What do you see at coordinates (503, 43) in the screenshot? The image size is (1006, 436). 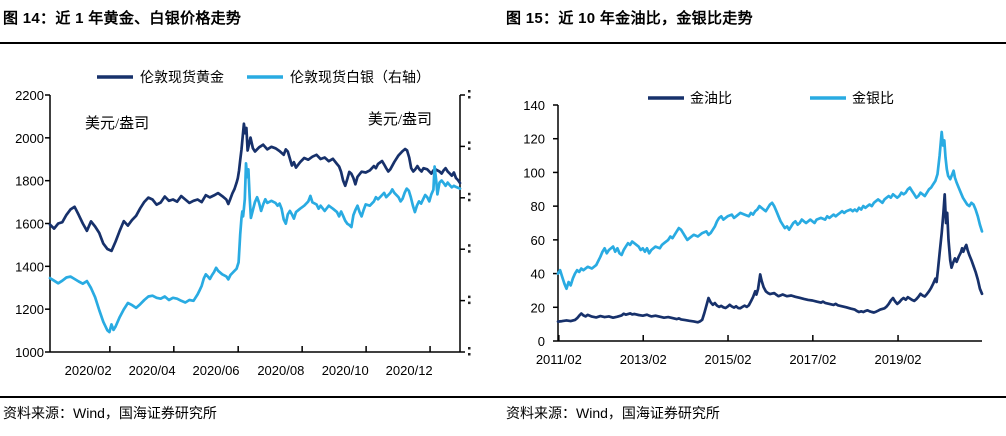 I see `header-divider` at bounding box center [503, 43].